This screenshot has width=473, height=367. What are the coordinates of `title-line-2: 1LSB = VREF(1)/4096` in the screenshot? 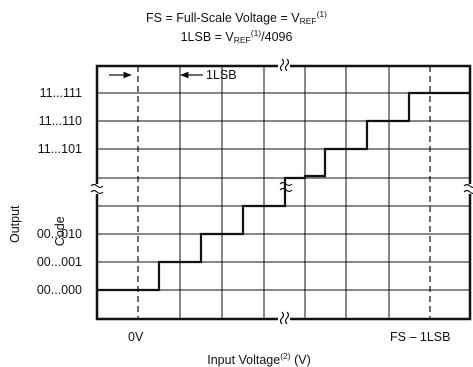 It's located at (236, 37).